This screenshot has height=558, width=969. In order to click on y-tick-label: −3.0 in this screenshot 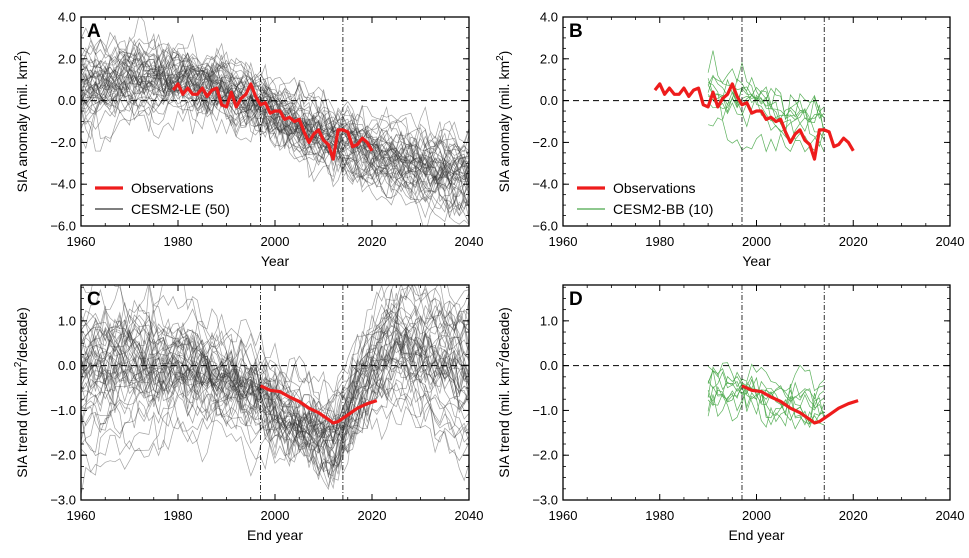, I will do `click(63, 500)`.